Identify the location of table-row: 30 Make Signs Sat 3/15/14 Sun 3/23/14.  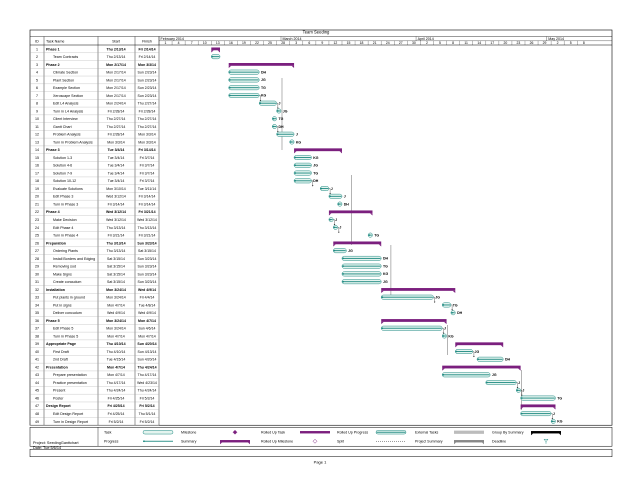
(95, 274).